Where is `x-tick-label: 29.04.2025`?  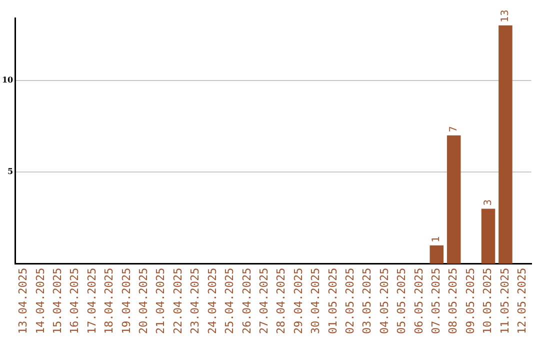
x-tick-label: 29.04.2025 is located at coordinates (298, 301).